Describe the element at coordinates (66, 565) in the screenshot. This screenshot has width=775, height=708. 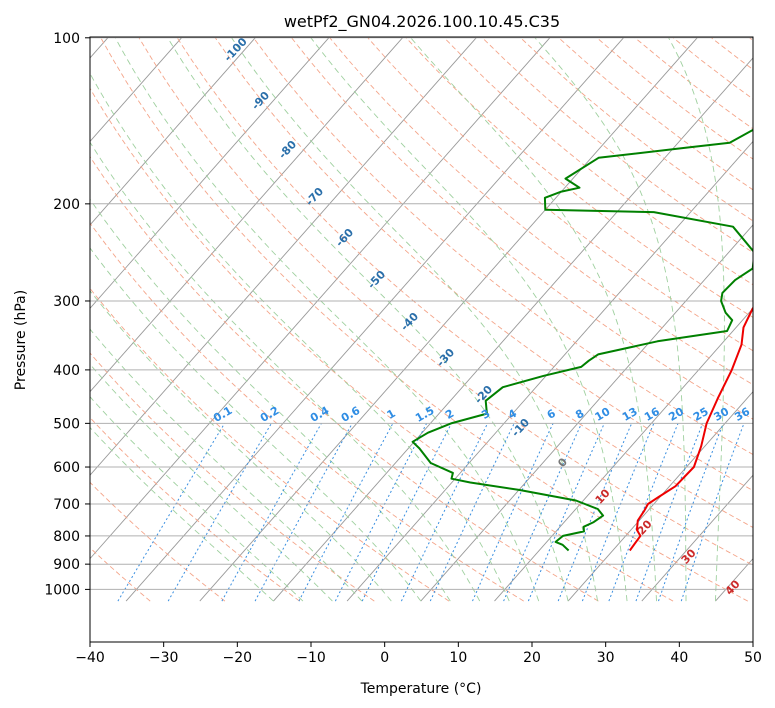
I see `y-tick-label: 900` at that location.